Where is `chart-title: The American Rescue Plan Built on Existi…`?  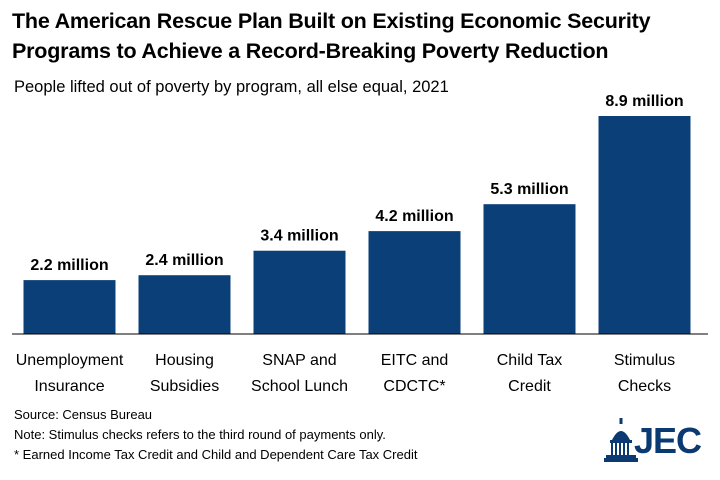
chart-title: The American Rescue Plan Built on Existi… is located at coordinates (362, 36).